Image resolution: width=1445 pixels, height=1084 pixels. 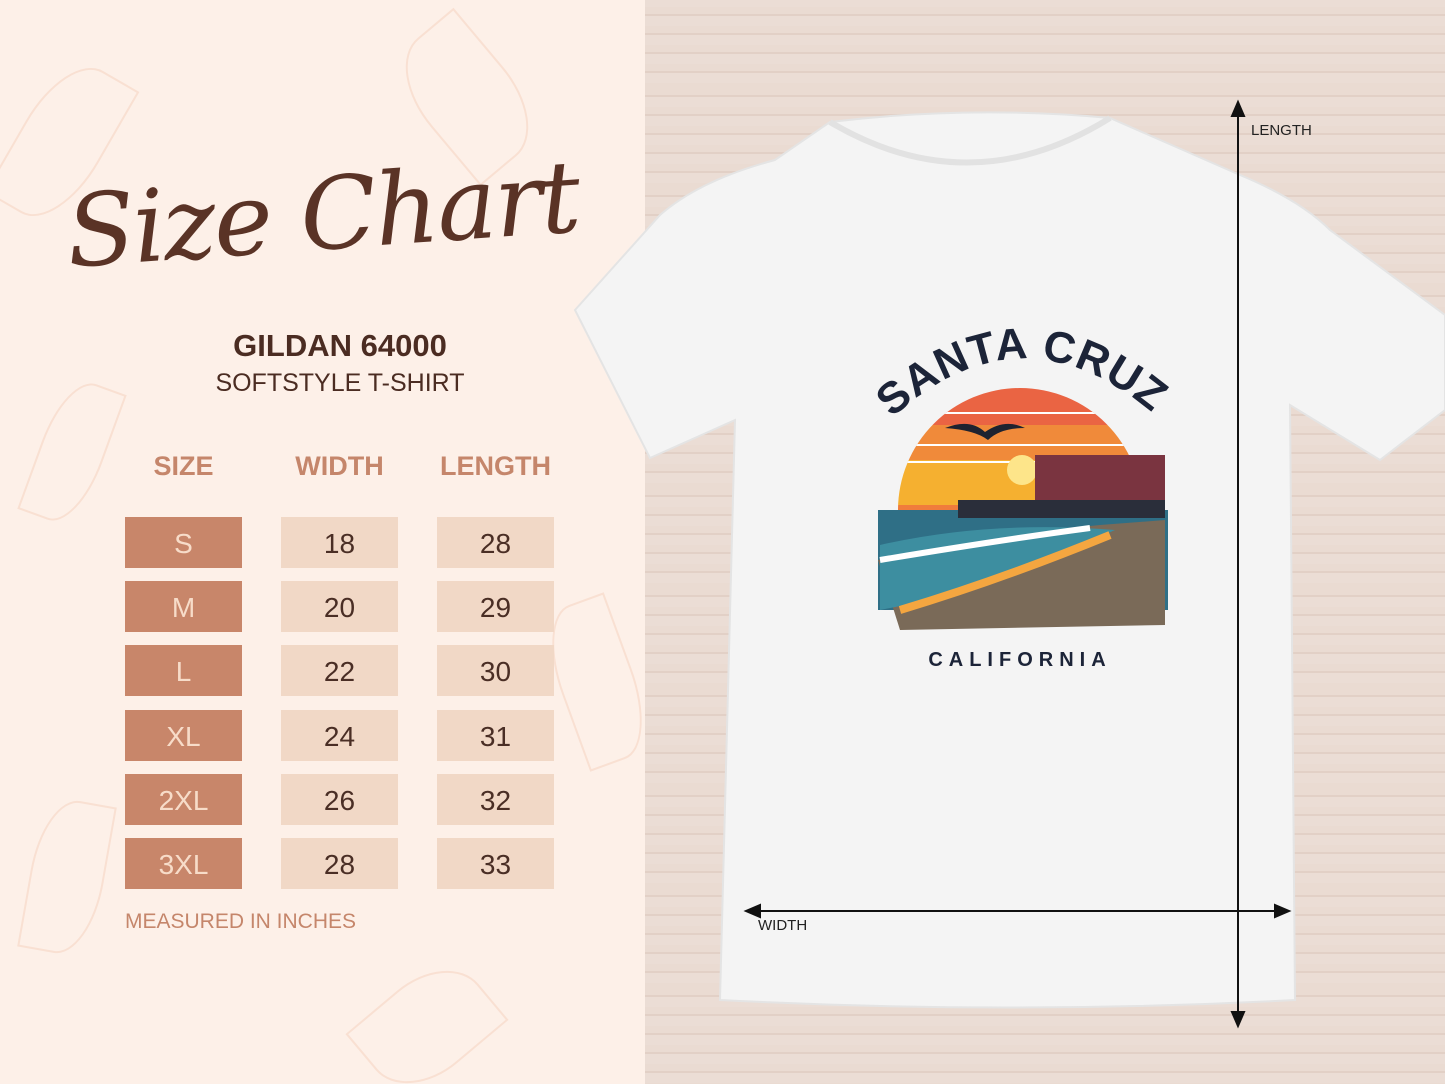 What do you see at coordinates (183, 542) in the screenshot?
I see `cell-size: S` at bounding box center [183, 542].